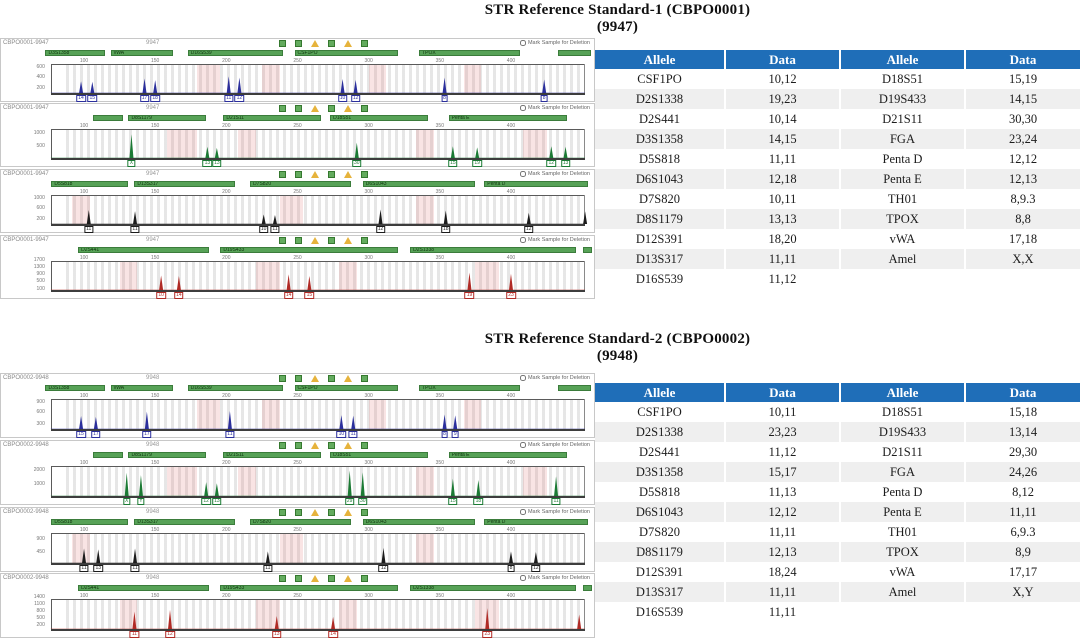  What do you see at coordinates (659, 78) in the screenshot?
I see `allele-cell: CSF1PO` at bounding box center [659, 78].